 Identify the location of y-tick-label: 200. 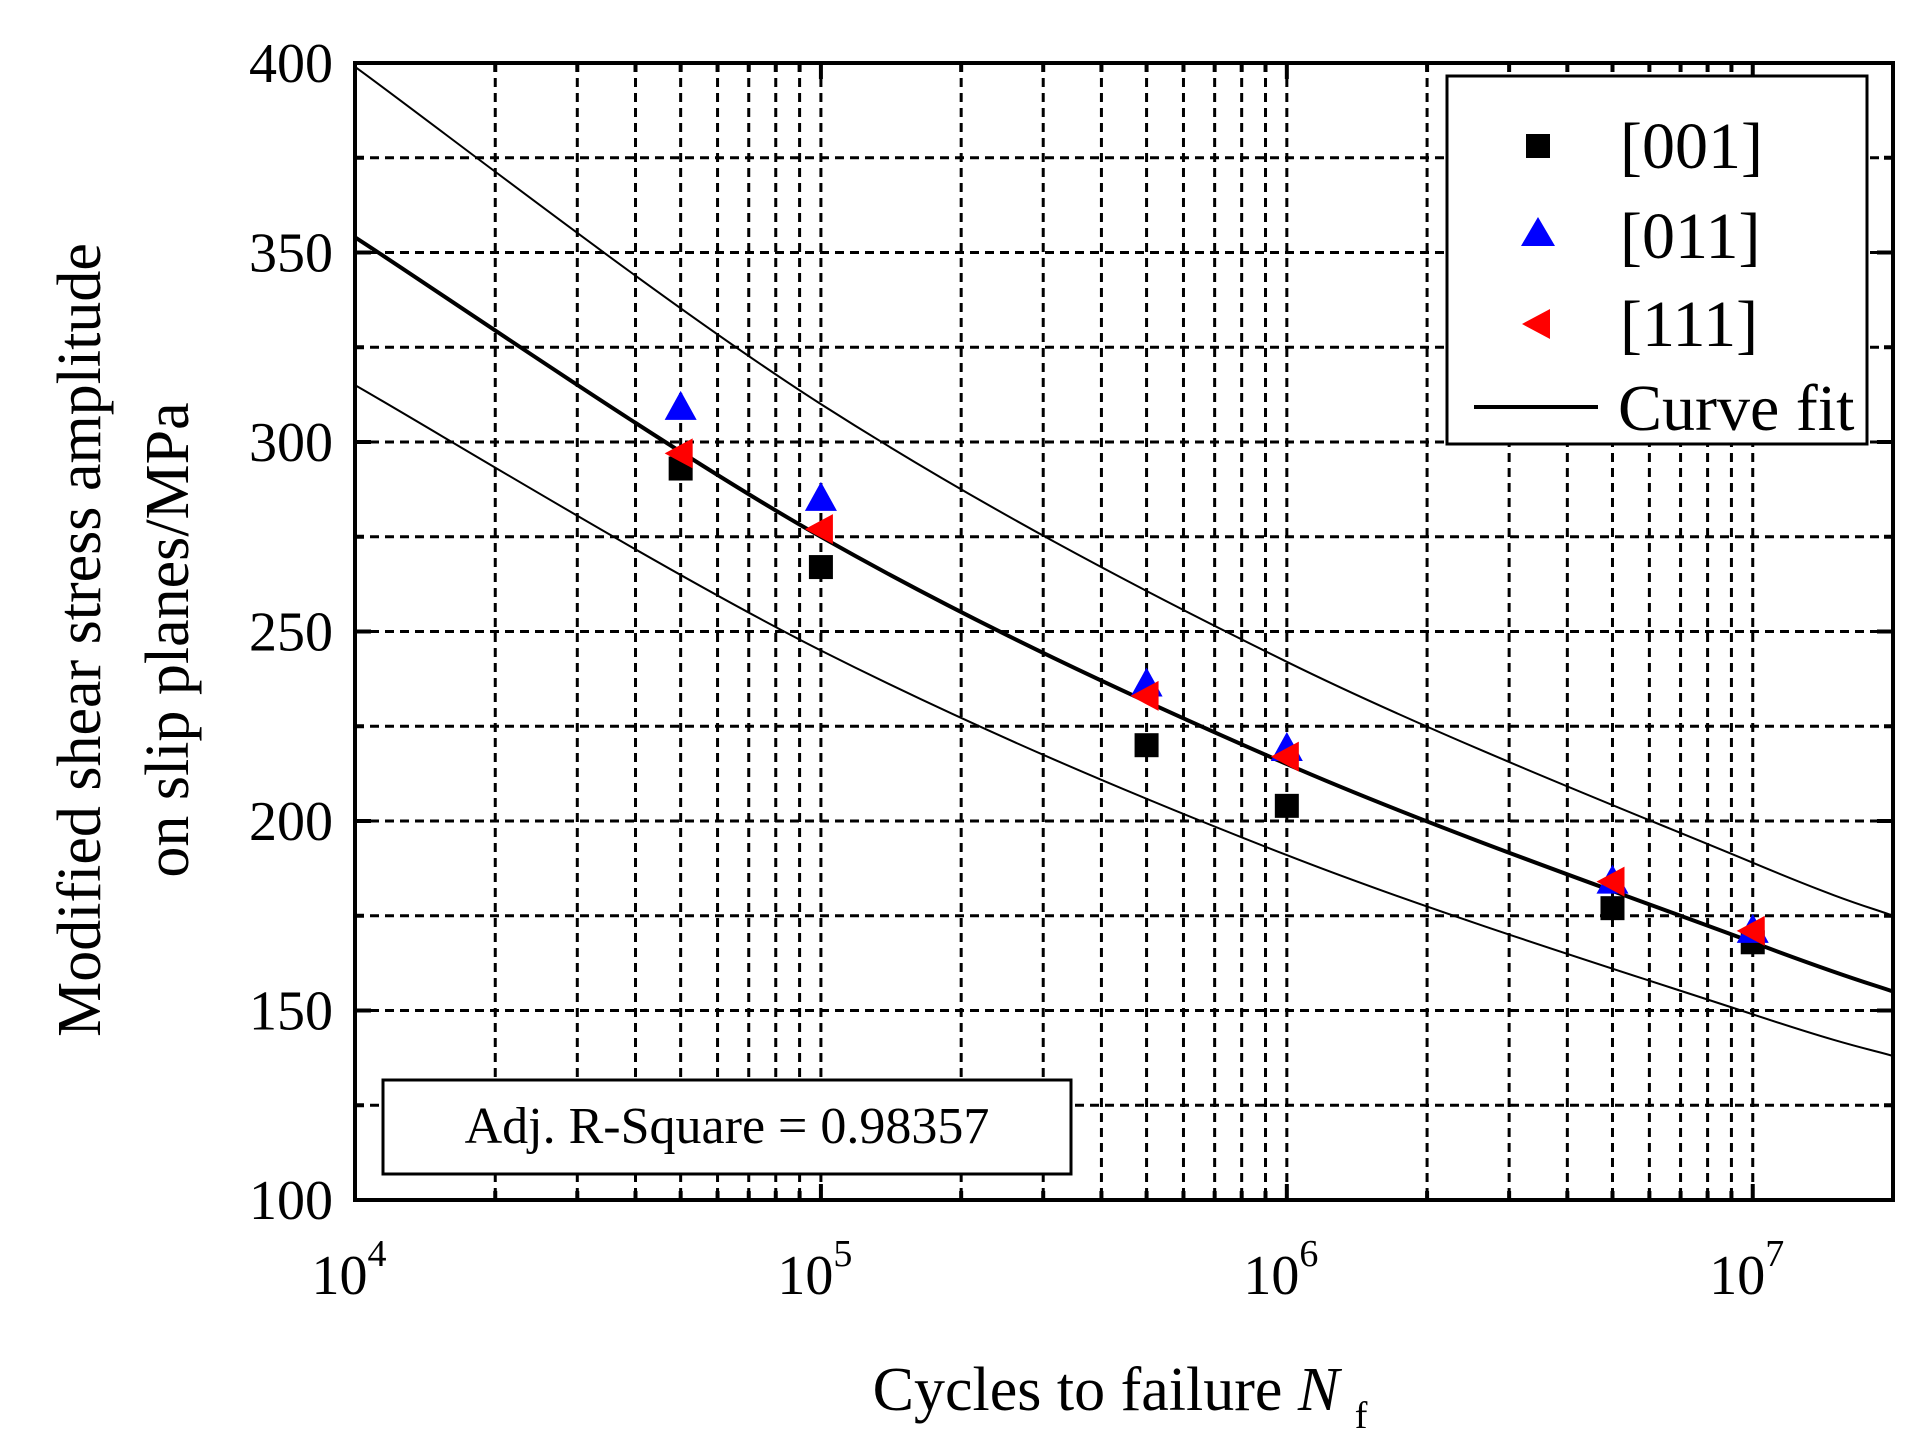
(291, 822).